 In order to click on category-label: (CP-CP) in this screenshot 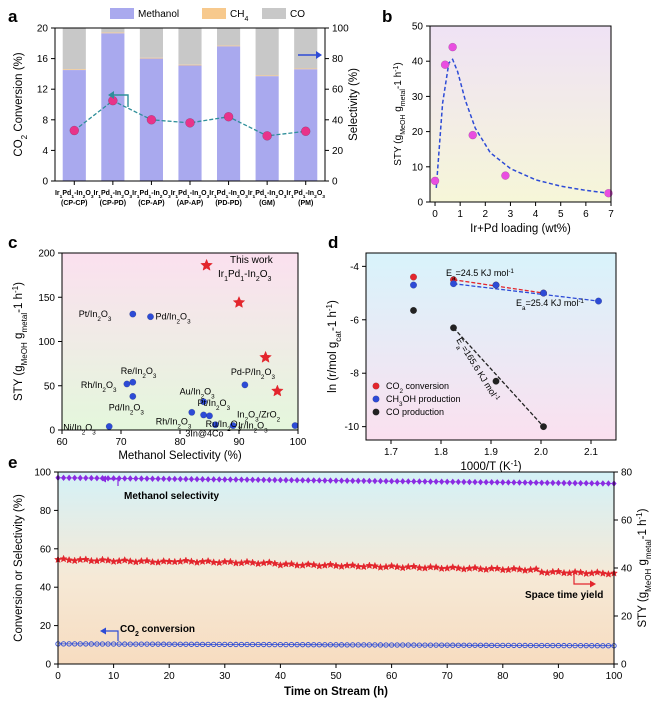, I will do `click(74, 203)`.